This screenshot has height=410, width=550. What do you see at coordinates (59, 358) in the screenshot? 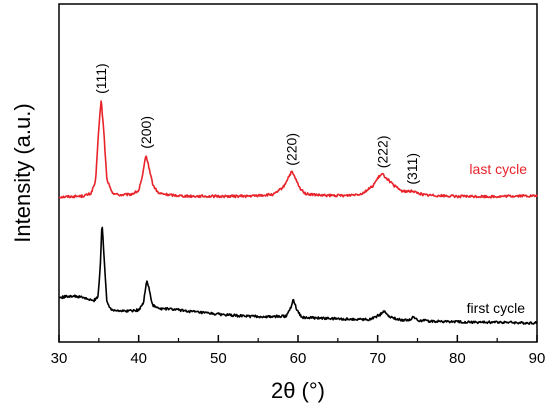
I see `x-tick-label-30: 30` at bounding box center [59, 358].